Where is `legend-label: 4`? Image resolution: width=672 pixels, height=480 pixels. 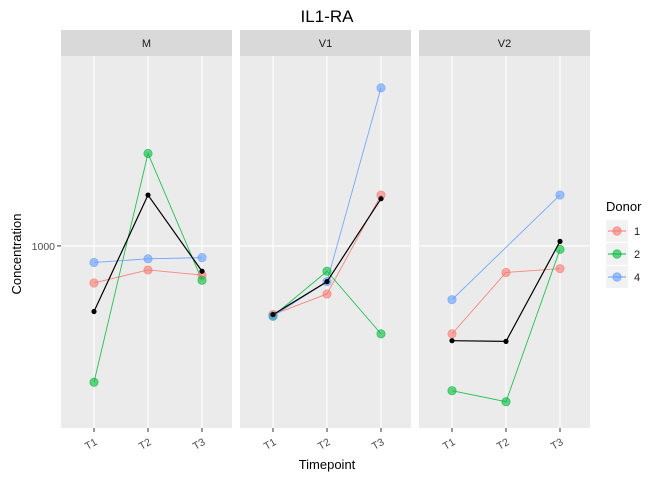 legend-label: 4 is located at coordinates (637, 278).